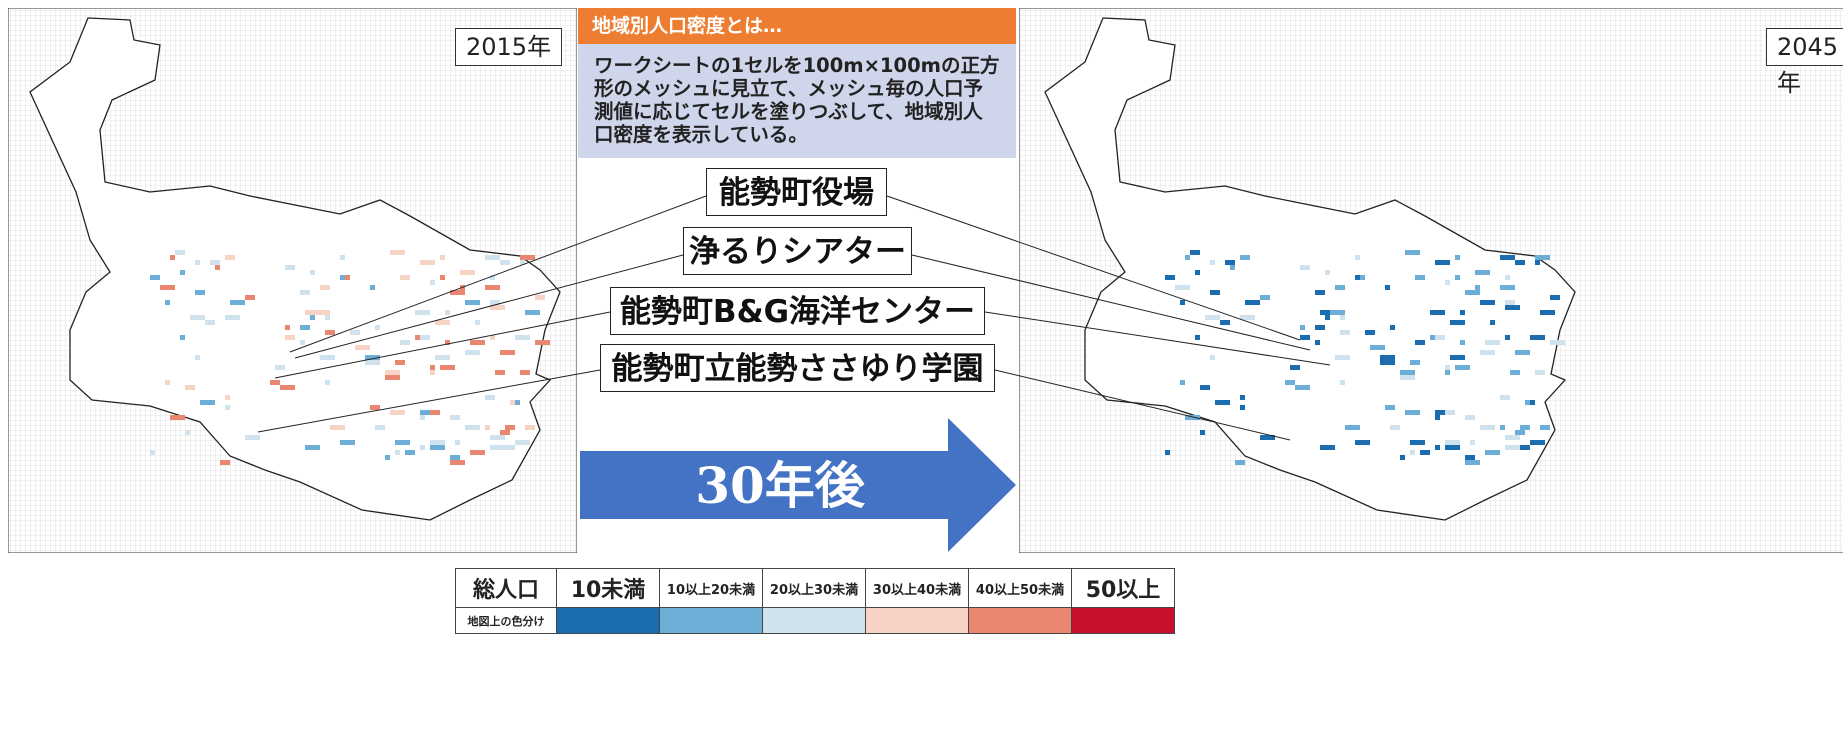  I want to click on legend-swatch, so click(917, 620).